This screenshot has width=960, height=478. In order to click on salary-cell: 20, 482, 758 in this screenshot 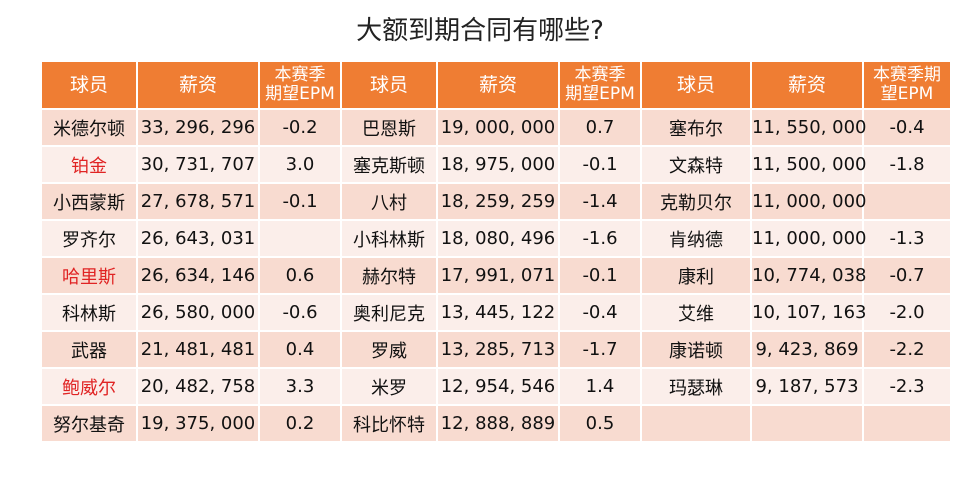, I will do `click(198, 386)`.